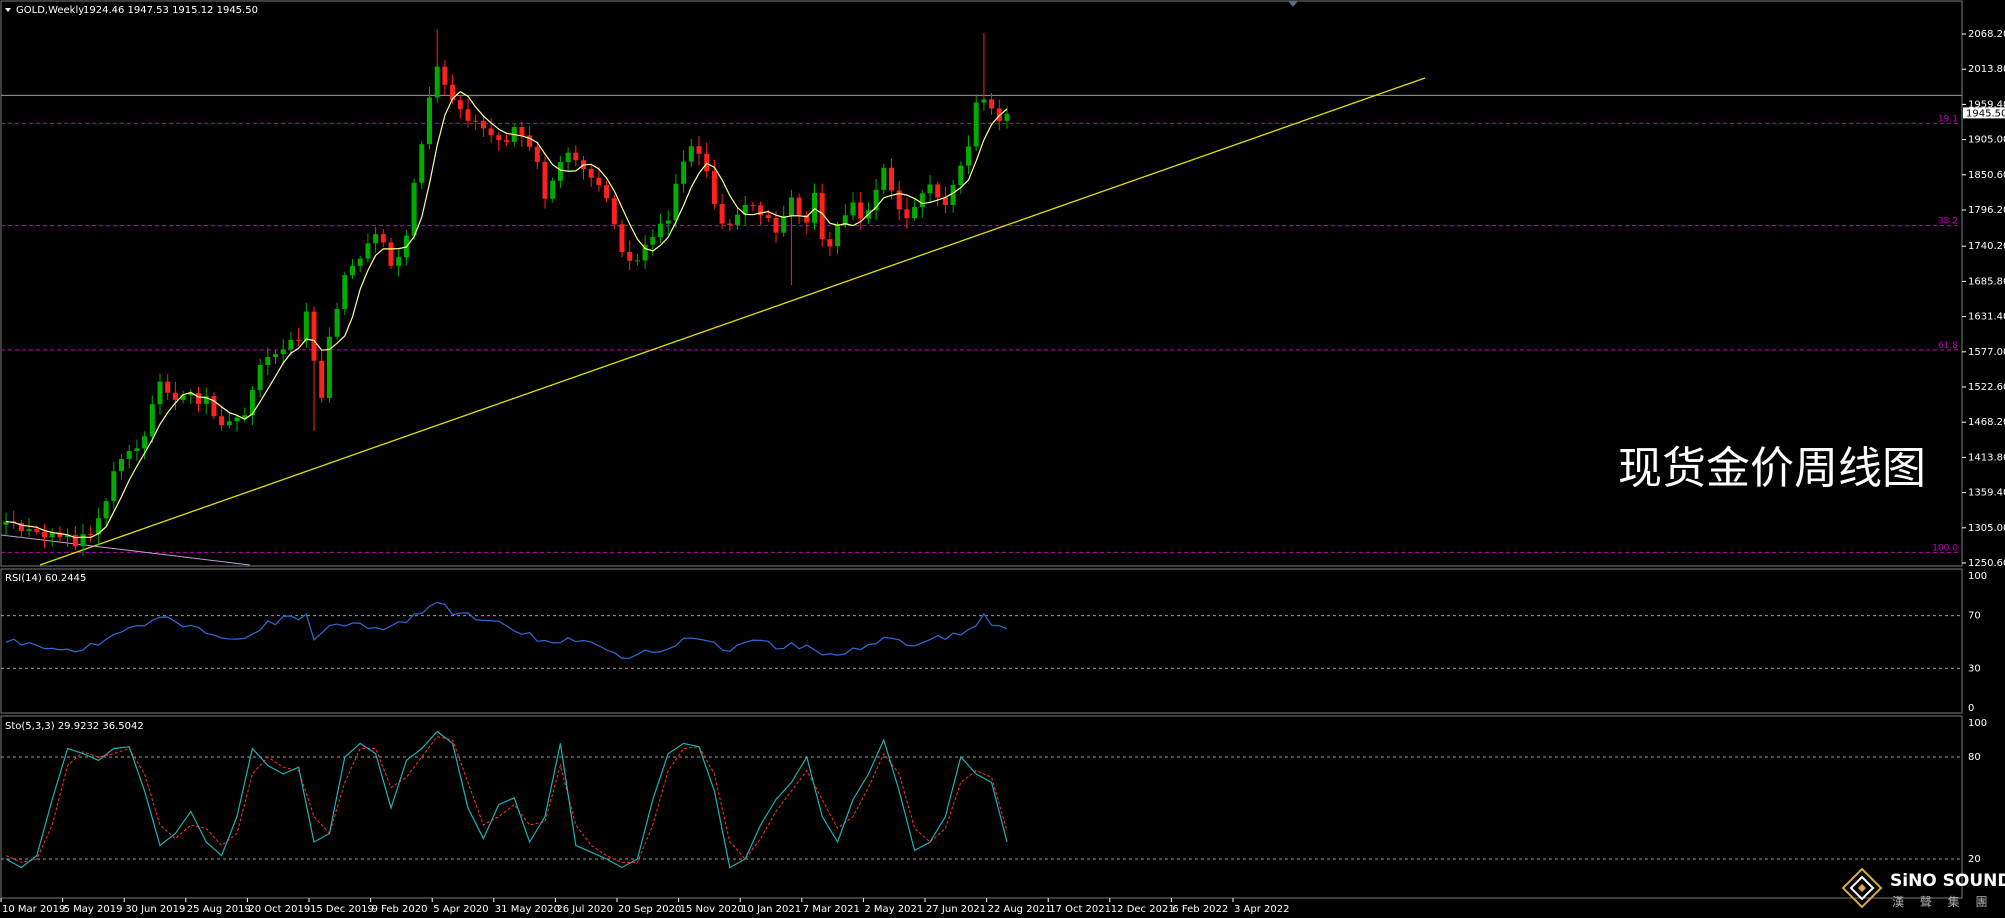 This screenshot has width=2005, height=918. I want to click on stochastic-scale-label: 100, so click(1977, 723).